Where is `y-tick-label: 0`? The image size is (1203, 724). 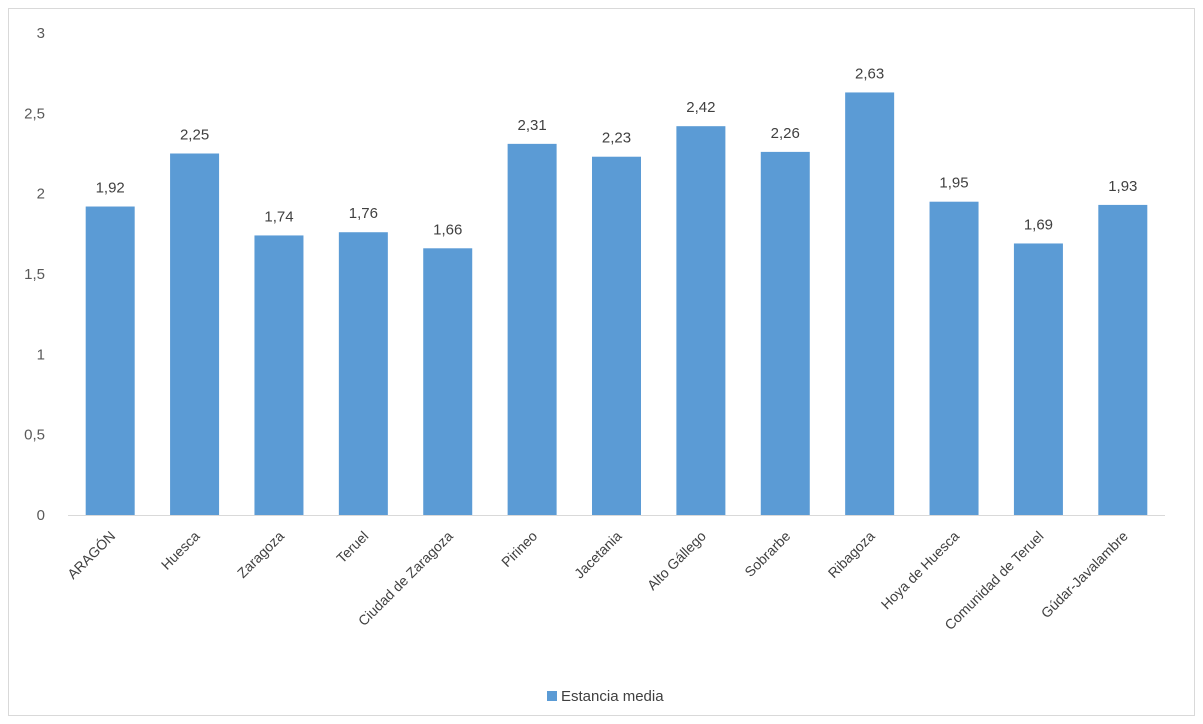 y-tick-label: 0 is located at coordinates (41, 515).